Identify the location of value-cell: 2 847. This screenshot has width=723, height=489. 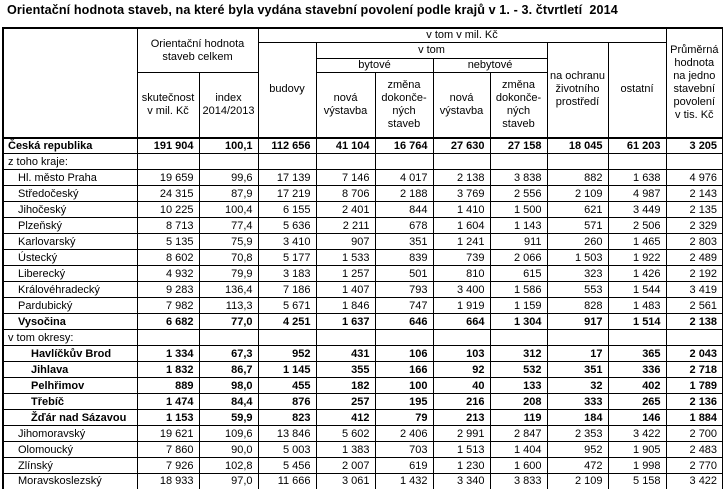
(518, 433).